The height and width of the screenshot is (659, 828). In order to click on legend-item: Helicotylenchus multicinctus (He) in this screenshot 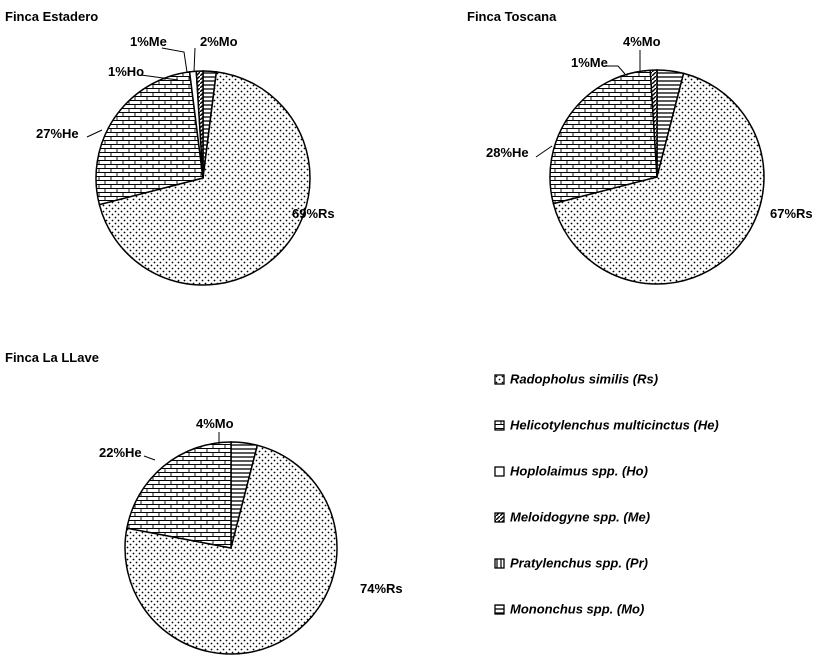, I will do `click(606, 425)`.